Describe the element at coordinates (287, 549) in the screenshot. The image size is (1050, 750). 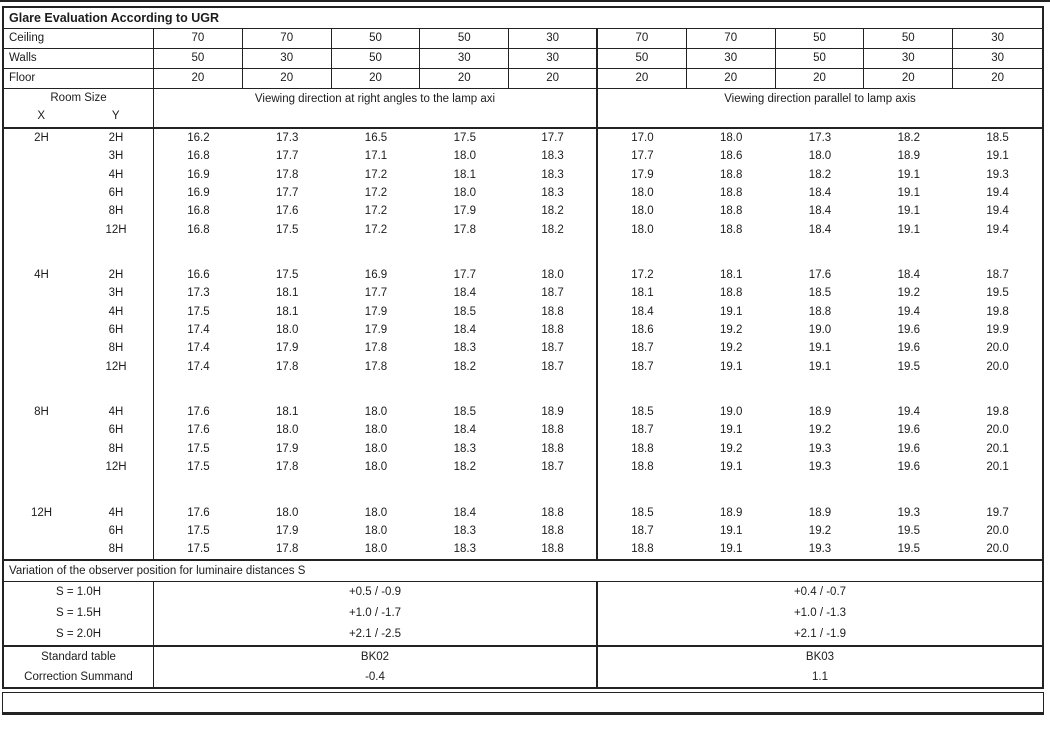
I see `ugr-value: 17.8` at that location.